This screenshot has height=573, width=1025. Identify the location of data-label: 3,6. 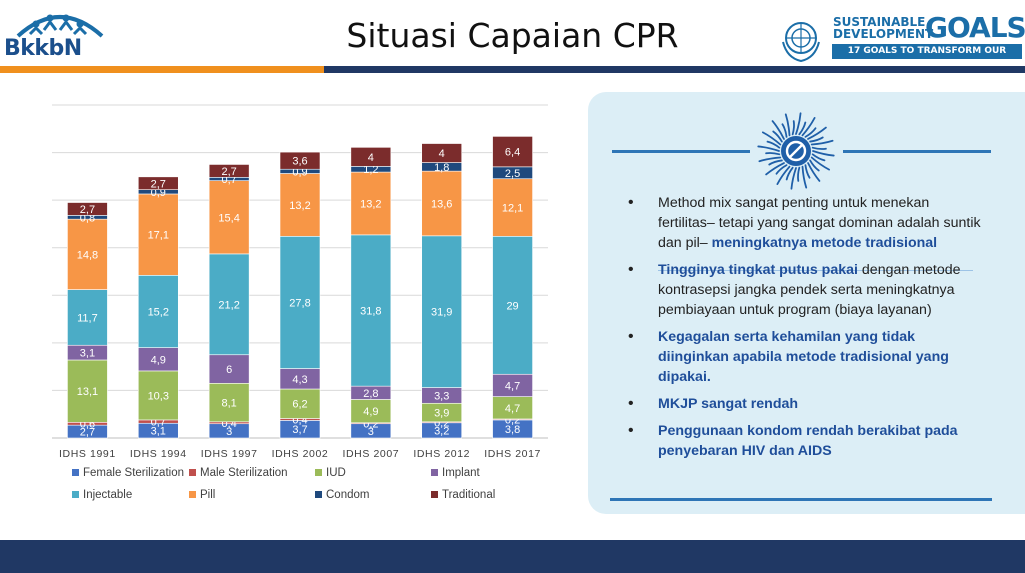
(299, 162).